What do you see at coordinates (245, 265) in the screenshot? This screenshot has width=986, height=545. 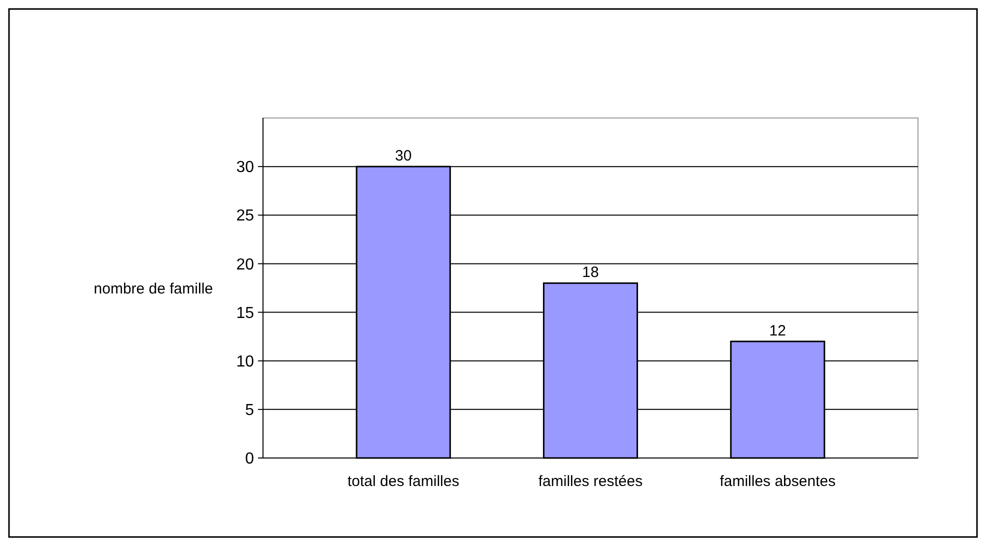 I see `y-tick-label: 20` at bounding box center [245, 265].